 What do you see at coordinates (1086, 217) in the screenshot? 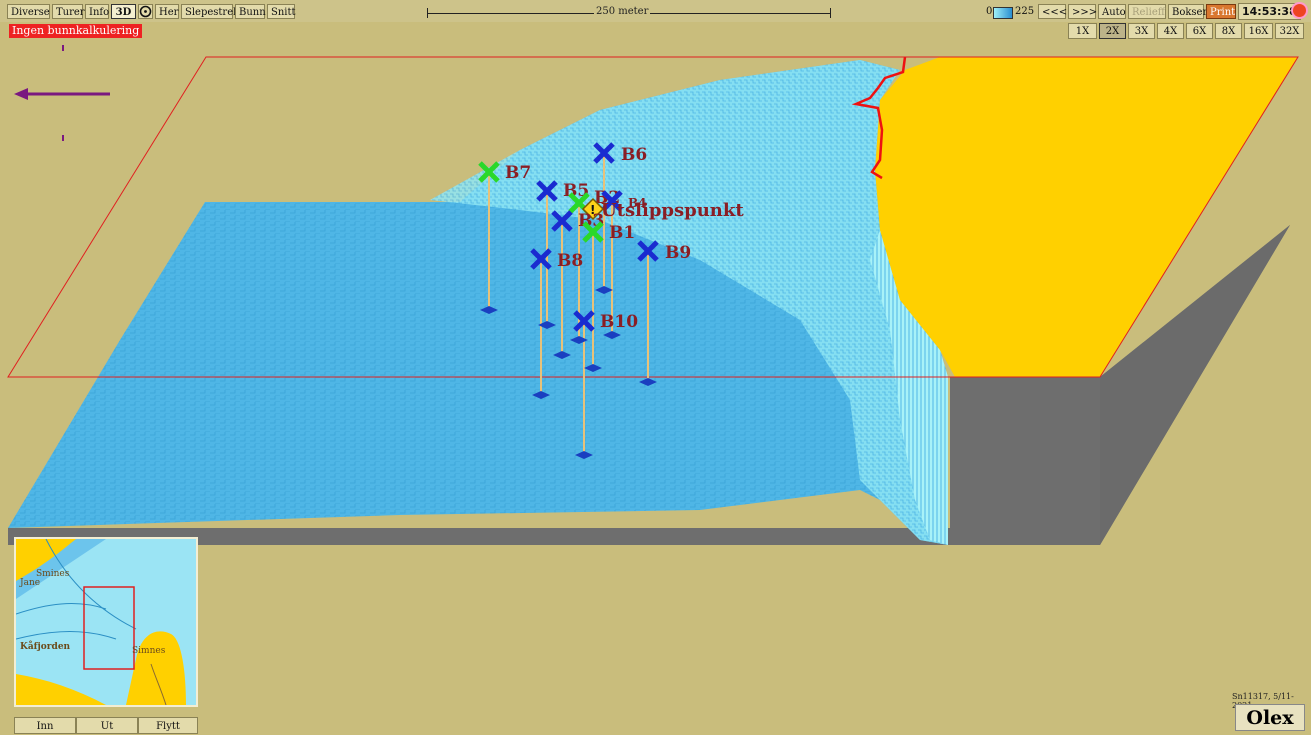
I see `land-area` at bounding box center [1086, 217].